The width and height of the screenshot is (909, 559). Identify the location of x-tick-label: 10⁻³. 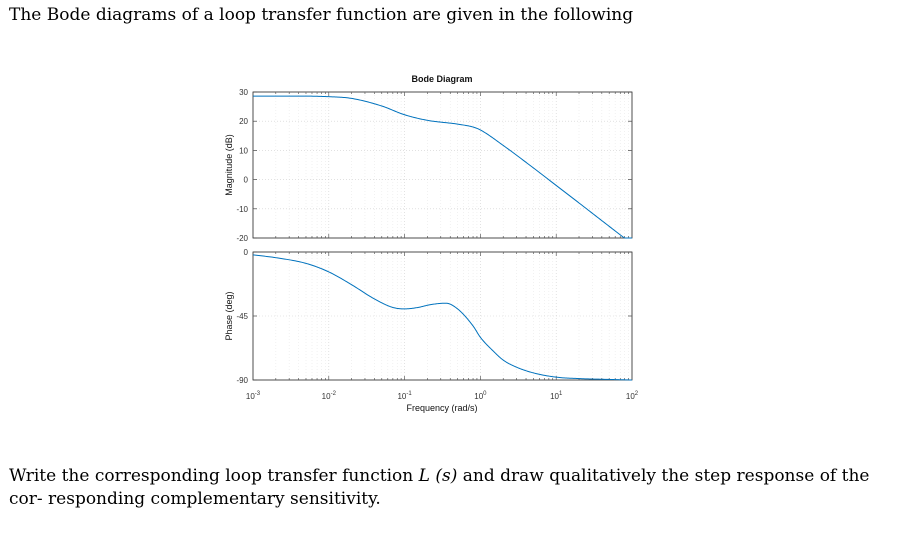
(253, 396).